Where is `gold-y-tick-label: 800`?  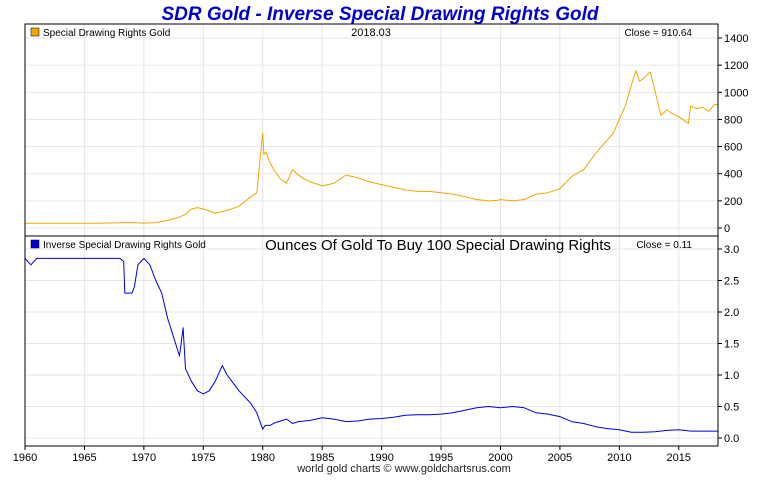 gold-y-tick-label: 800 is located at coordinates (733, 120).